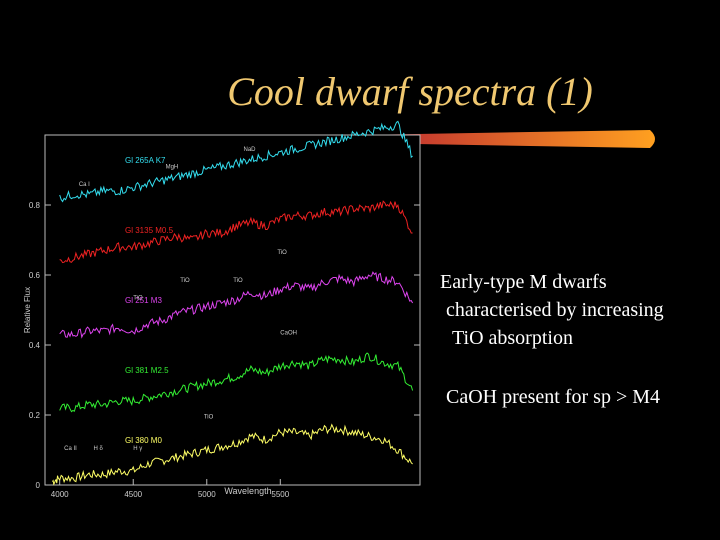 The image size is (720, 540). I want to click on feature-annotation: NaD, so click(250, 150).